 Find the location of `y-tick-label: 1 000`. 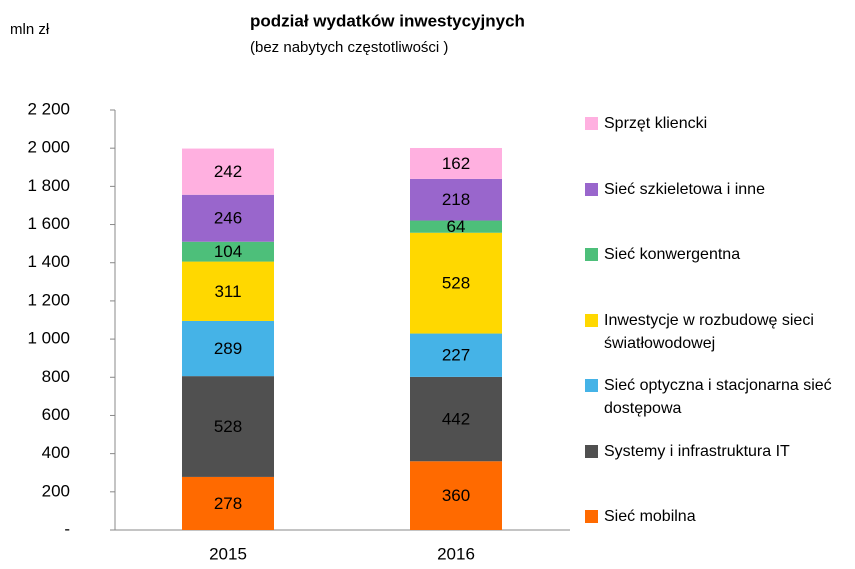

y-tick-label: 1 000 is located at coordinates (48, 338).